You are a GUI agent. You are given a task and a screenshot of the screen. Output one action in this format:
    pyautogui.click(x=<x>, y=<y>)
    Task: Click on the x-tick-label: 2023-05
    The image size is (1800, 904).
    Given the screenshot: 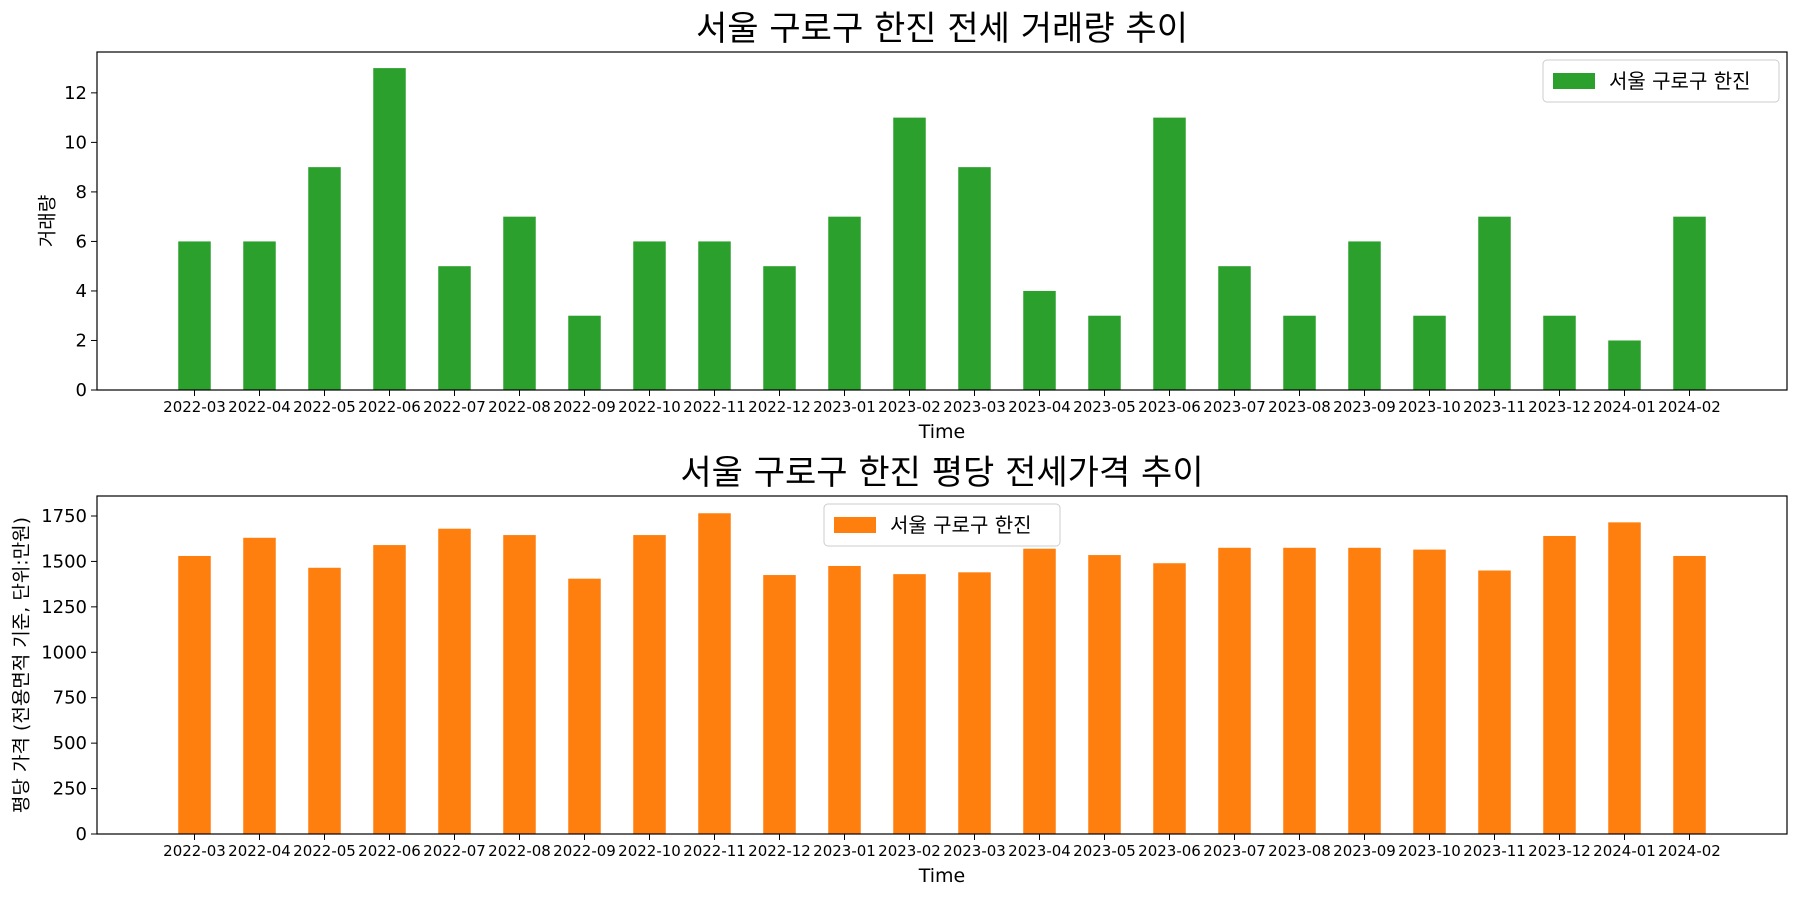 What is the action you would take?
    pyautogui.click(x=1104, y=851)
    